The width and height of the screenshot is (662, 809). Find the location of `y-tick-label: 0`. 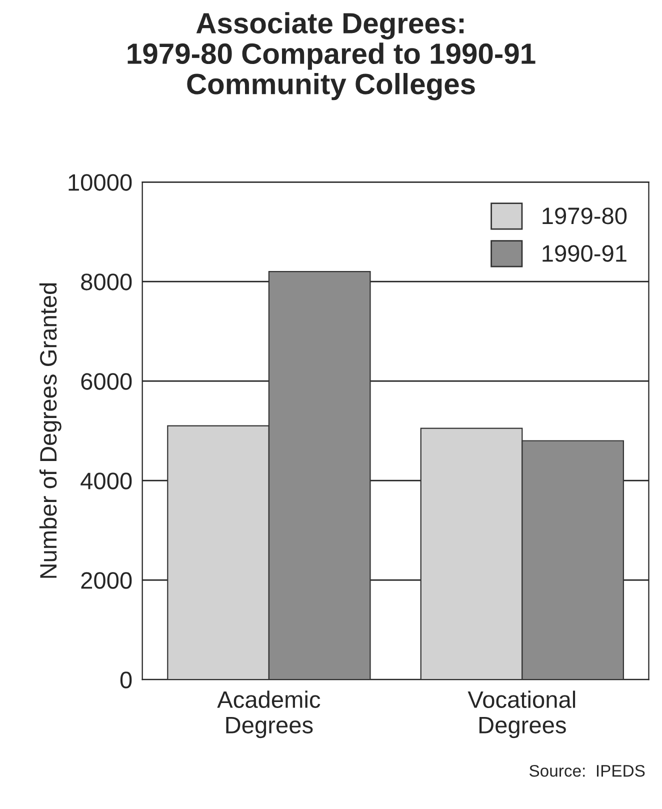

y-tick-label: 0 is located at coordinates (126, 680).